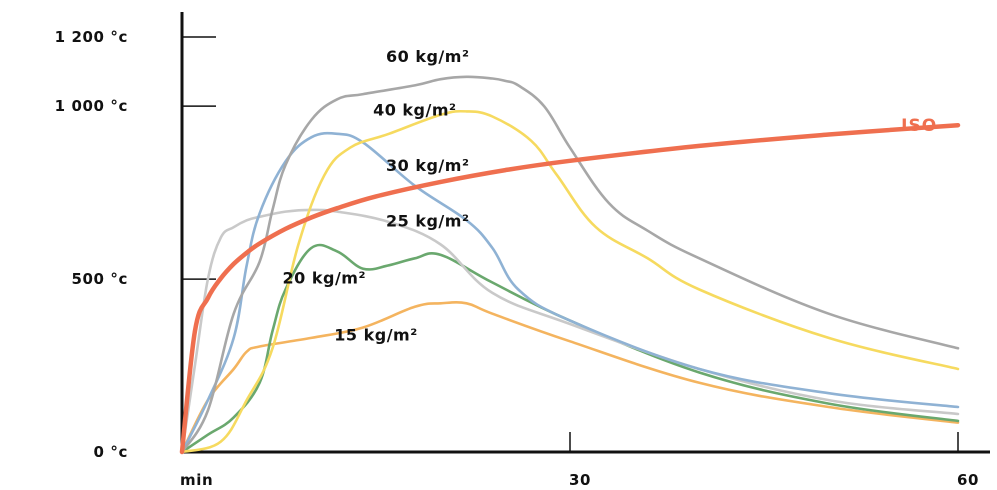 The height and width of the screenshot is (490, 997). I want to click on y-tick-label: 500 °c, so click(99, 279).